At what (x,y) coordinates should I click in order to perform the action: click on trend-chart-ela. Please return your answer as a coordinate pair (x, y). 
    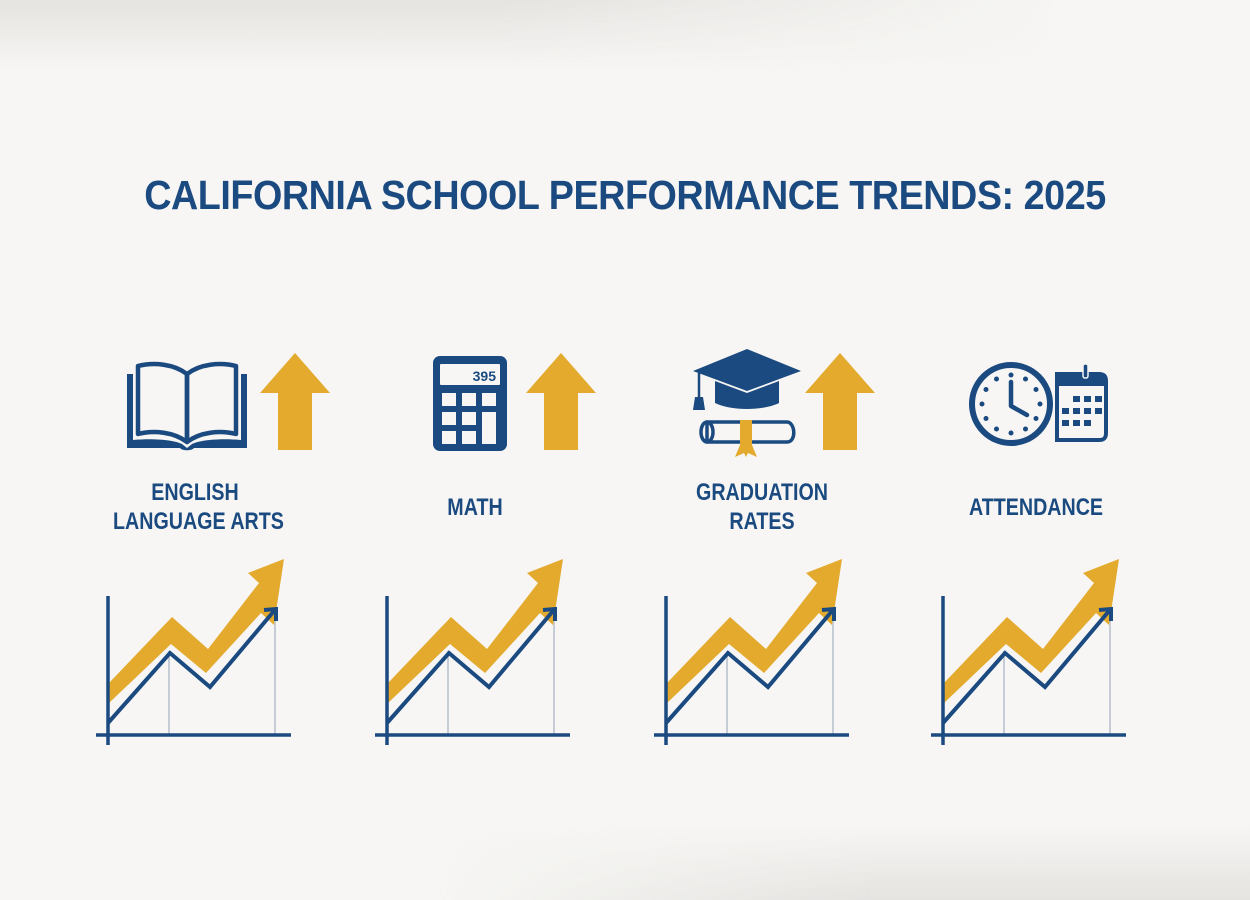
    Looking at the image, I should click on (193, 652).